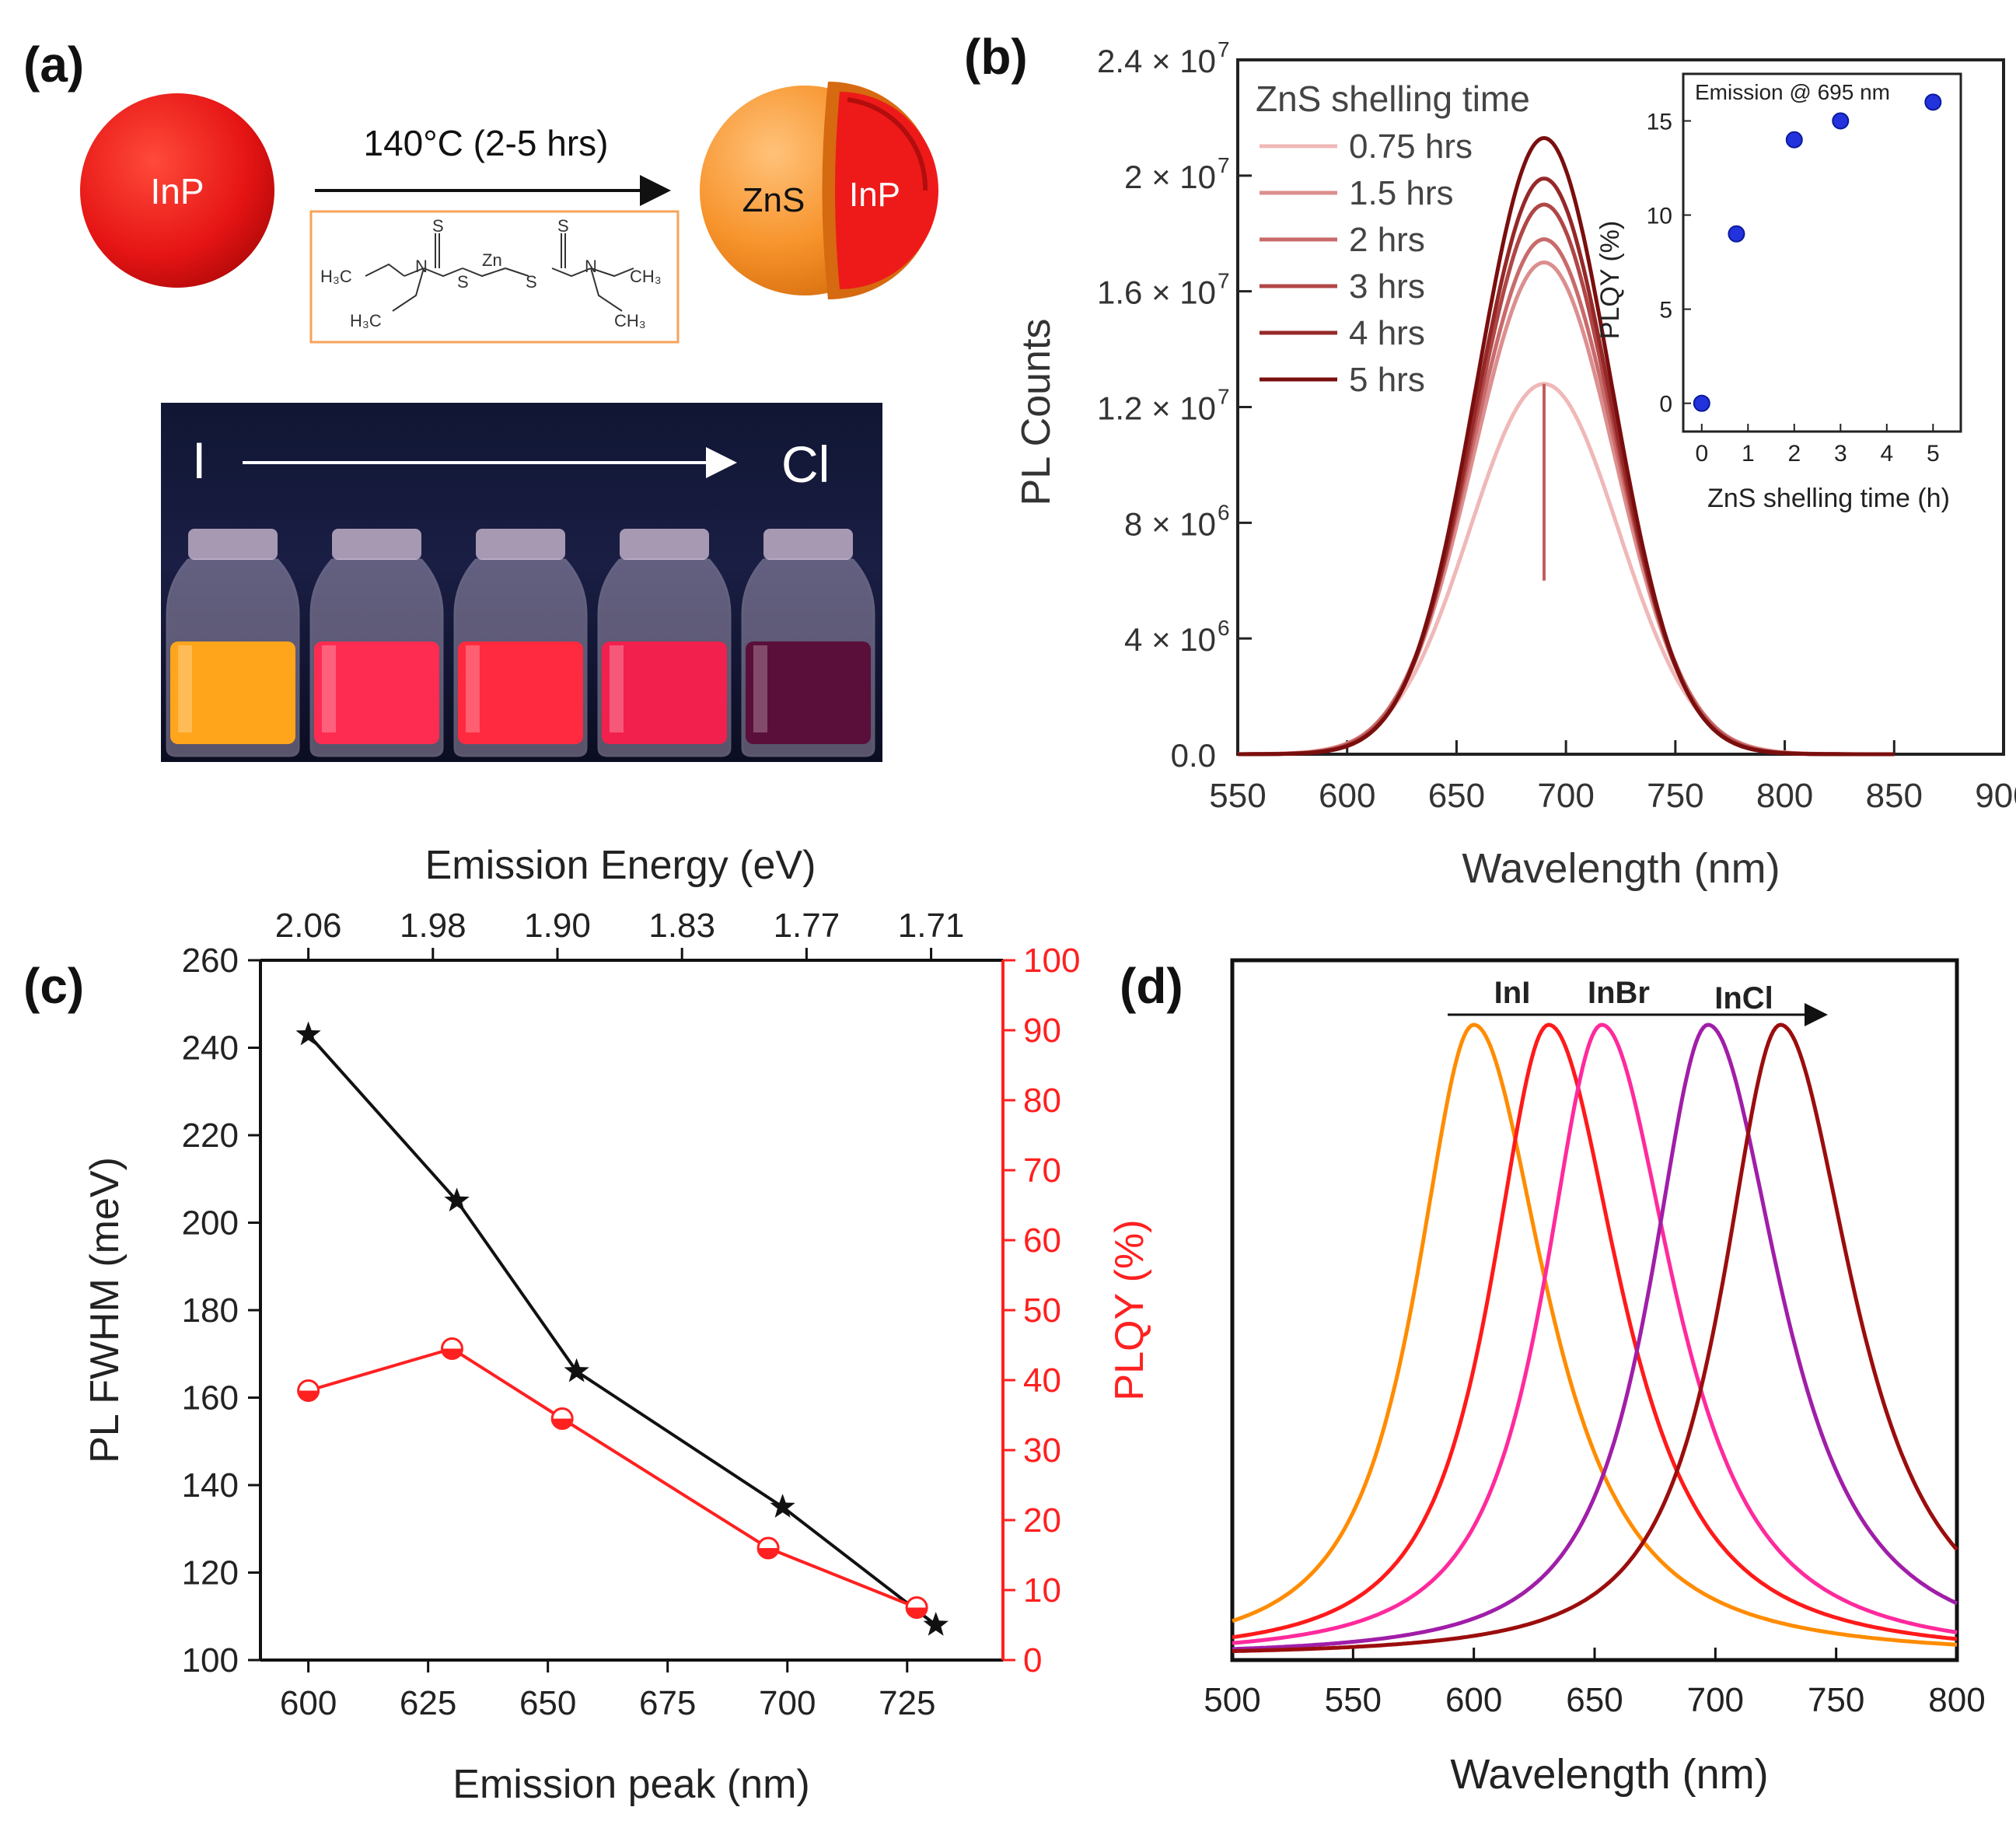 This screenshot has width=2016, height=1828. I want to click on ytick-label: 1.6 × 10, so click(1156, 292).